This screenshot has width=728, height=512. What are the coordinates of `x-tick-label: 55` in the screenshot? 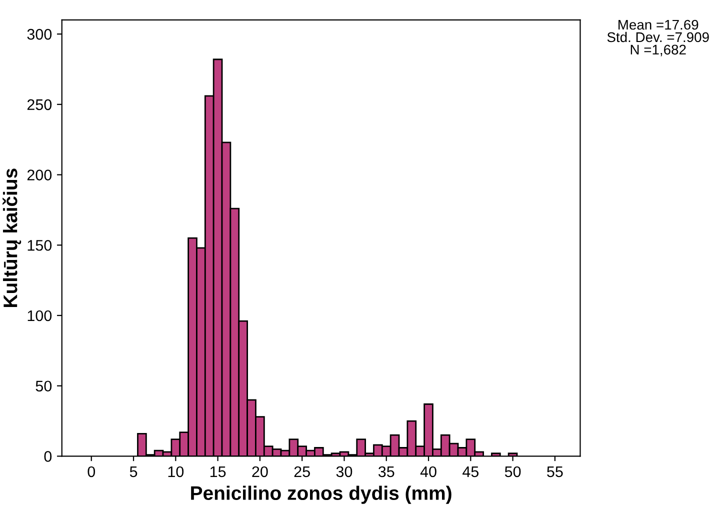 It's located at (555, 472).